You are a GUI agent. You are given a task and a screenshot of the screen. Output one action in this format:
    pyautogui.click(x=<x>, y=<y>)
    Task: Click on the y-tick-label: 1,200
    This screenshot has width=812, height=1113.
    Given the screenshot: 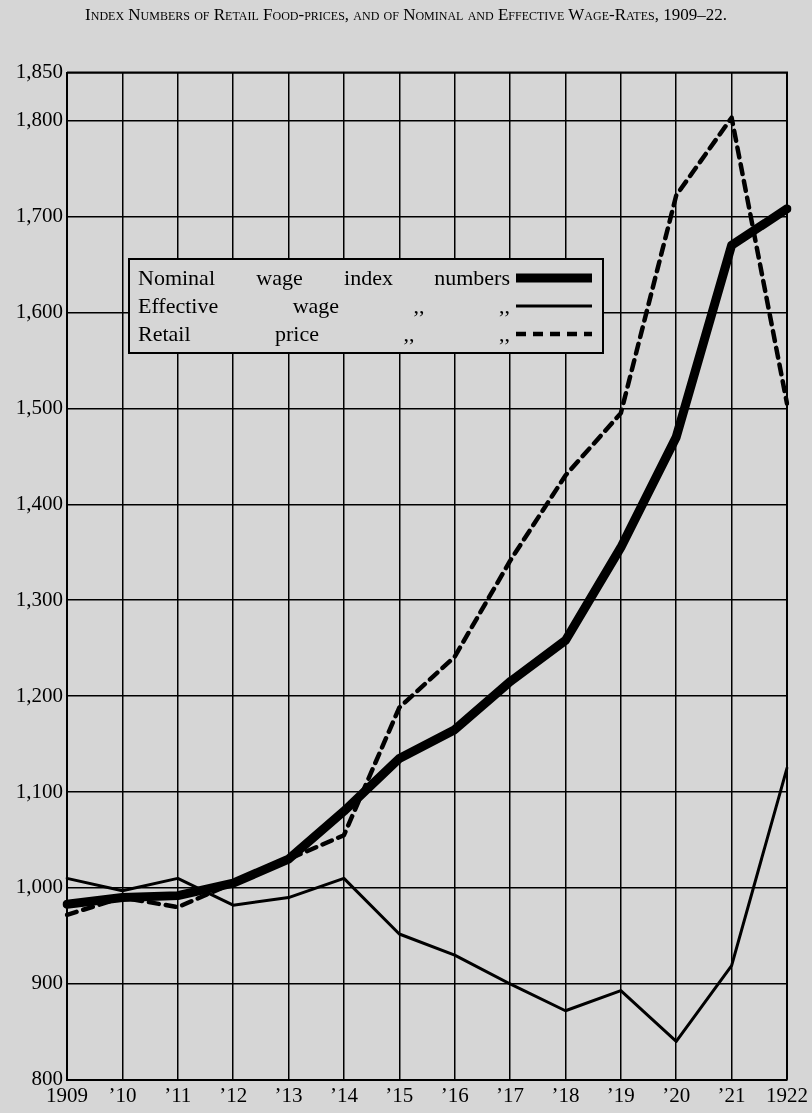 What is the action you would take?
    pyautogui.click(x=39, y=694)
    